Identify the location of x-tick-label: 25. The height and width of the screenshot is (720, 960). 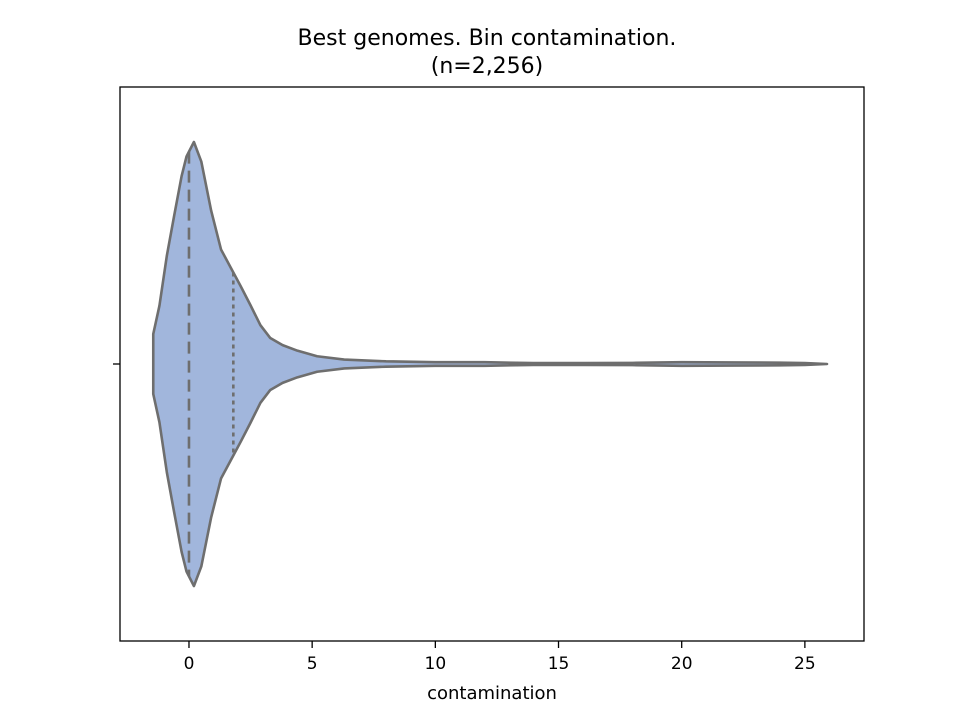
(805, 664).